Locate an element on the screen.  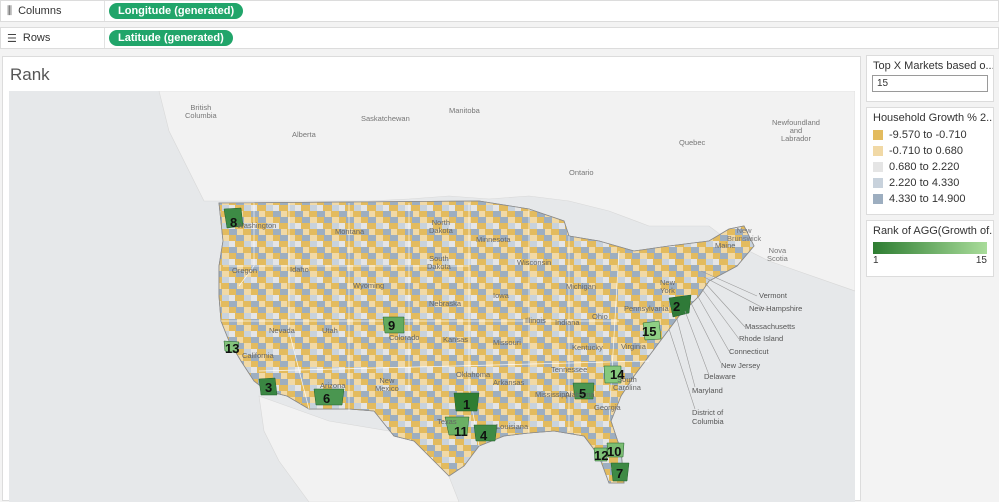
columns-shelf-label: ⫼ Columns is located at coordinates (53, 11).